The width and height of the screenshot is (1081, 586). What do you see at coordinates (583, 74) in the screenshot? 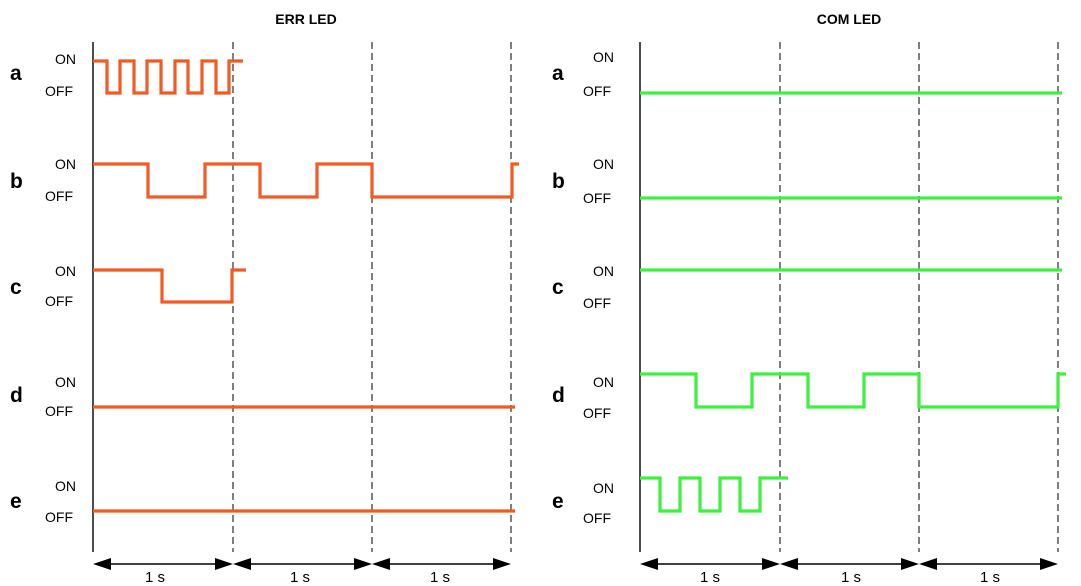
I see `com-row-a-labels: a ON OFF` at bounding box center [583, 74].